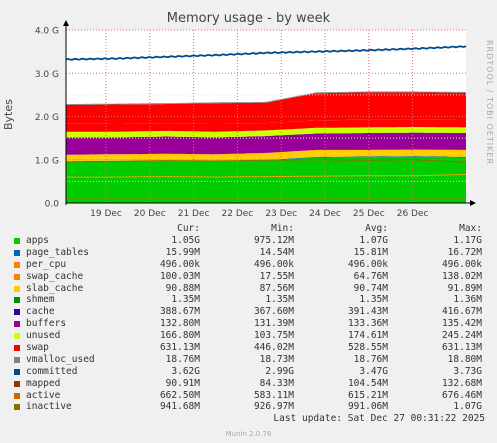  Describe the element at coordinates (266, 125) in the screenshot. I see `area-unused` at that location.